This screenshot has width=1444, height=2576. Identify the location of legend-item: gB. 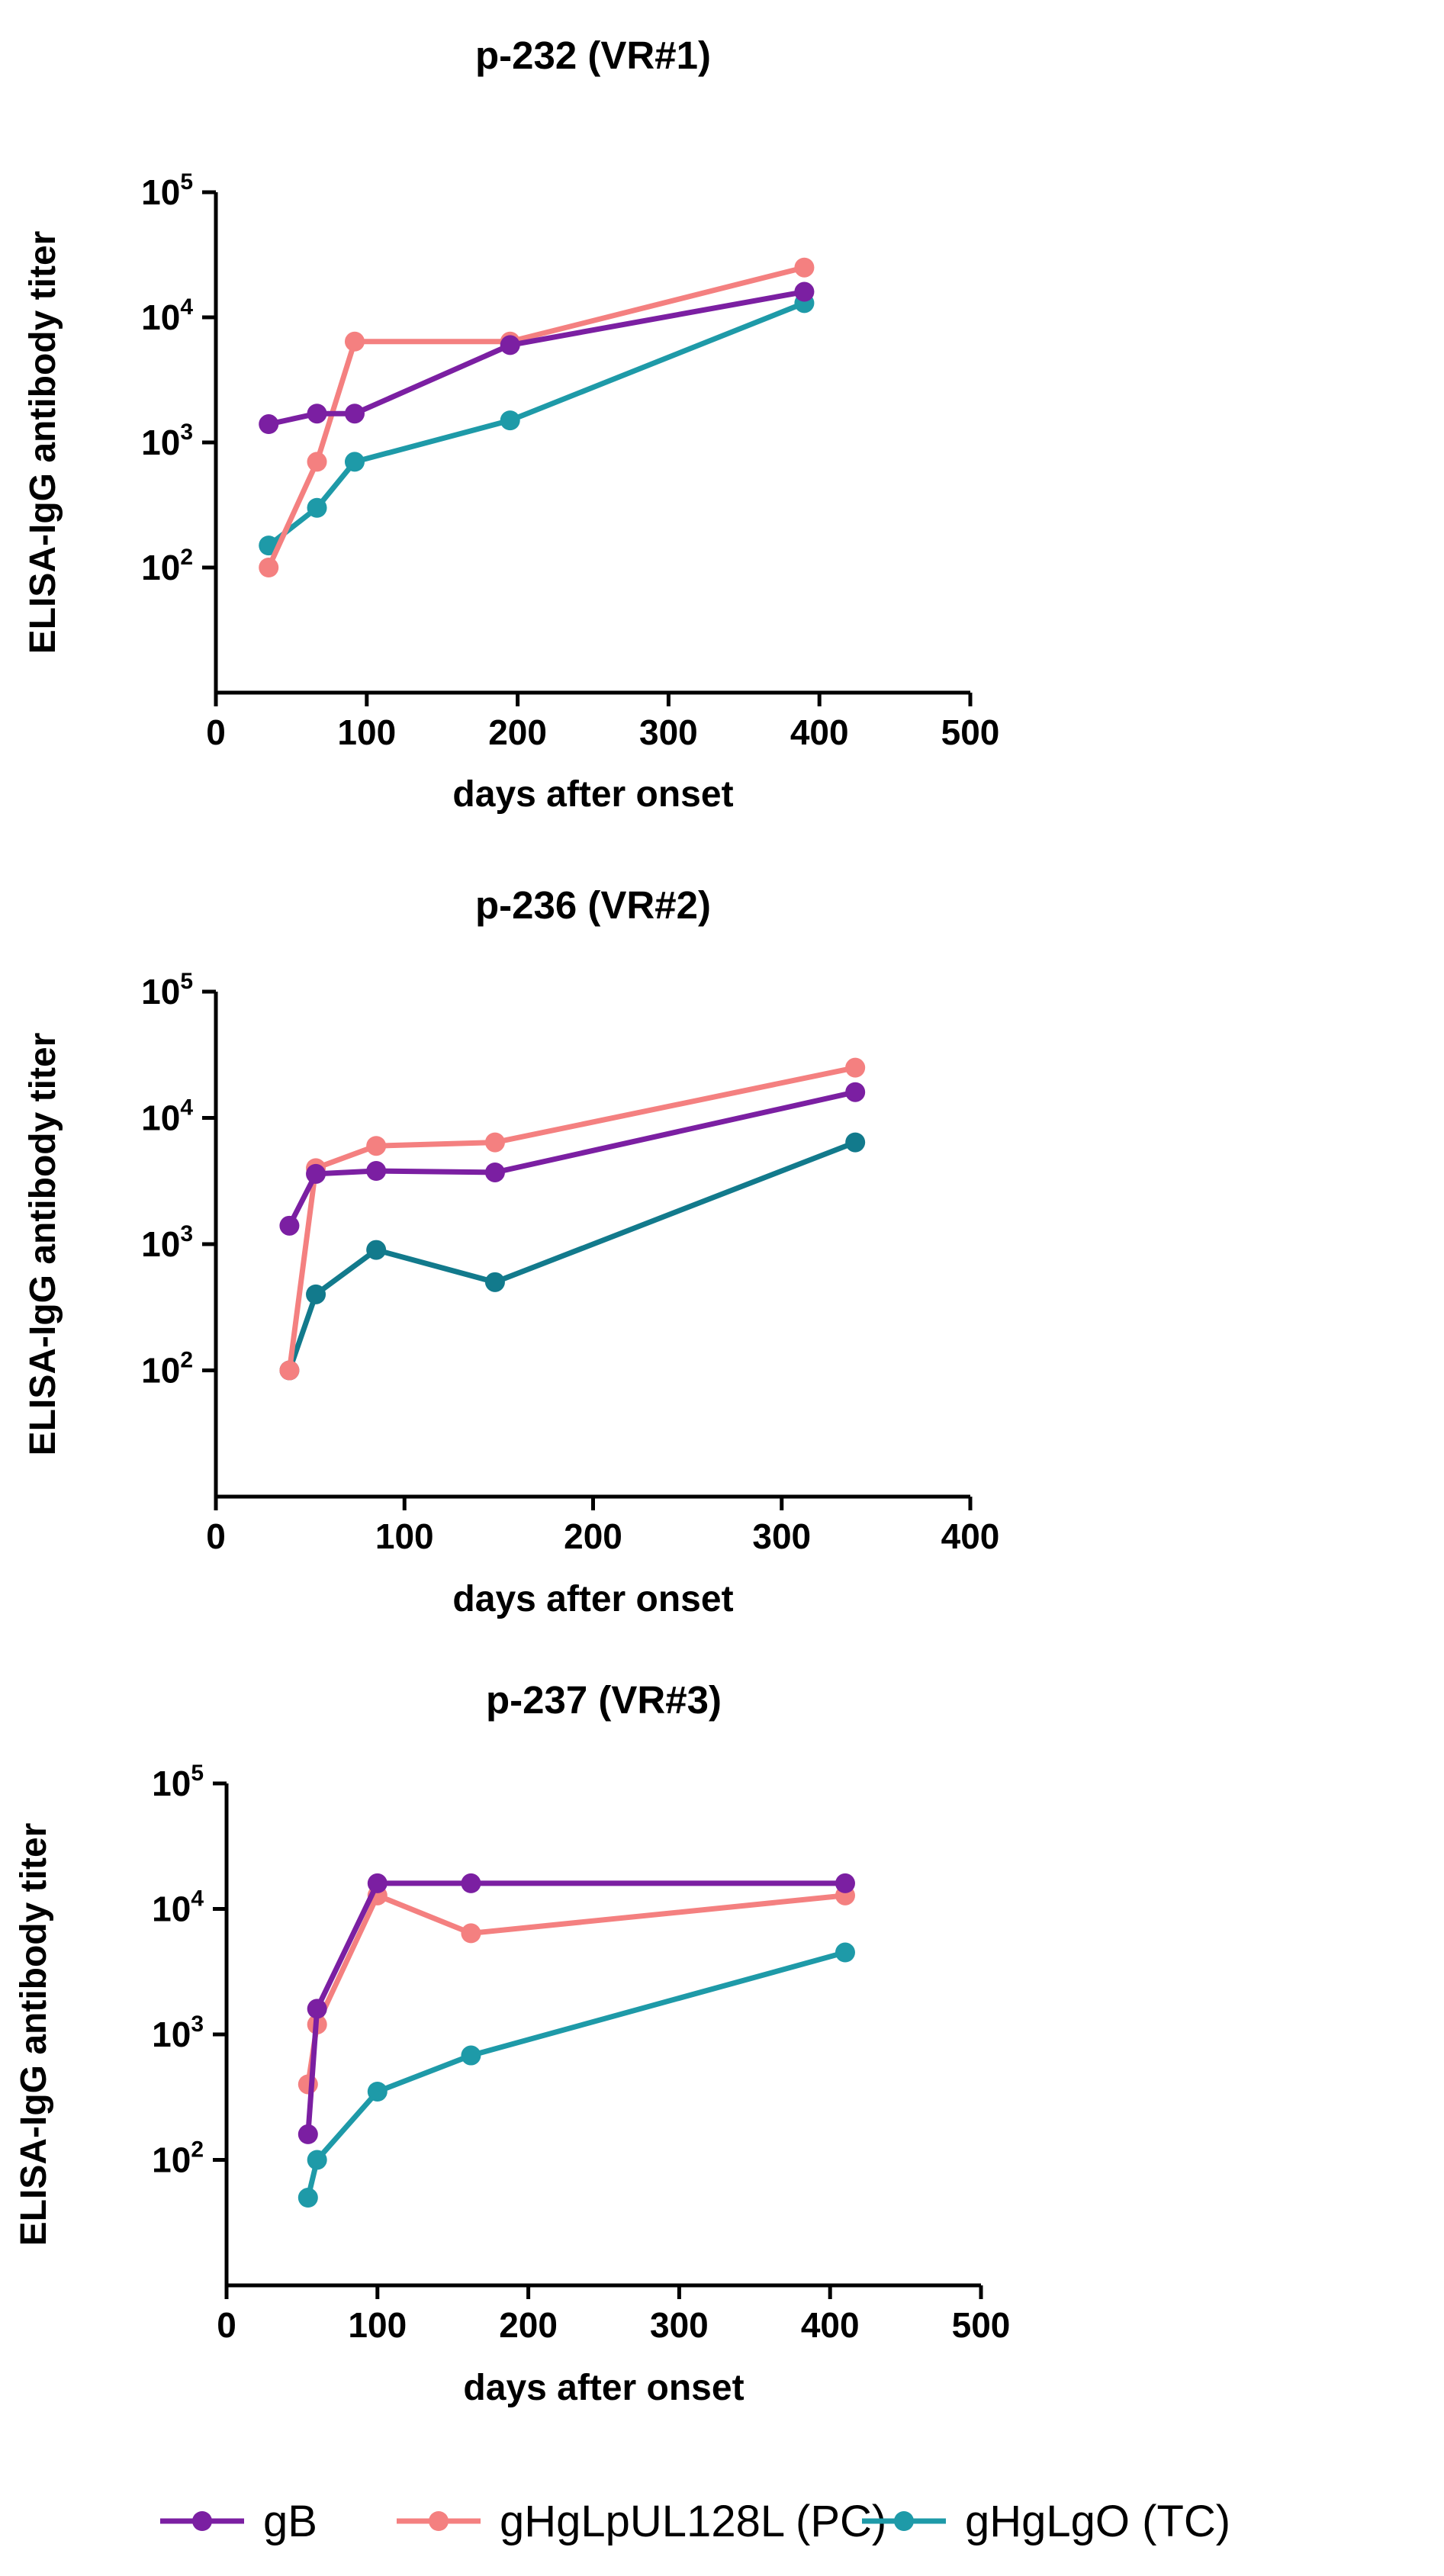
(239, 2521).